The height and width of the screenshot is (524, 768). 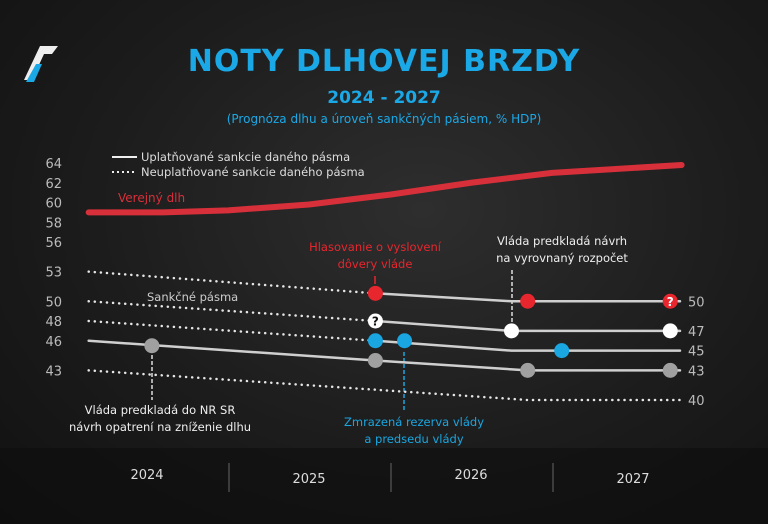 I want to click on annotation-text: a predsedu vlády, so click(x=414, y=439).